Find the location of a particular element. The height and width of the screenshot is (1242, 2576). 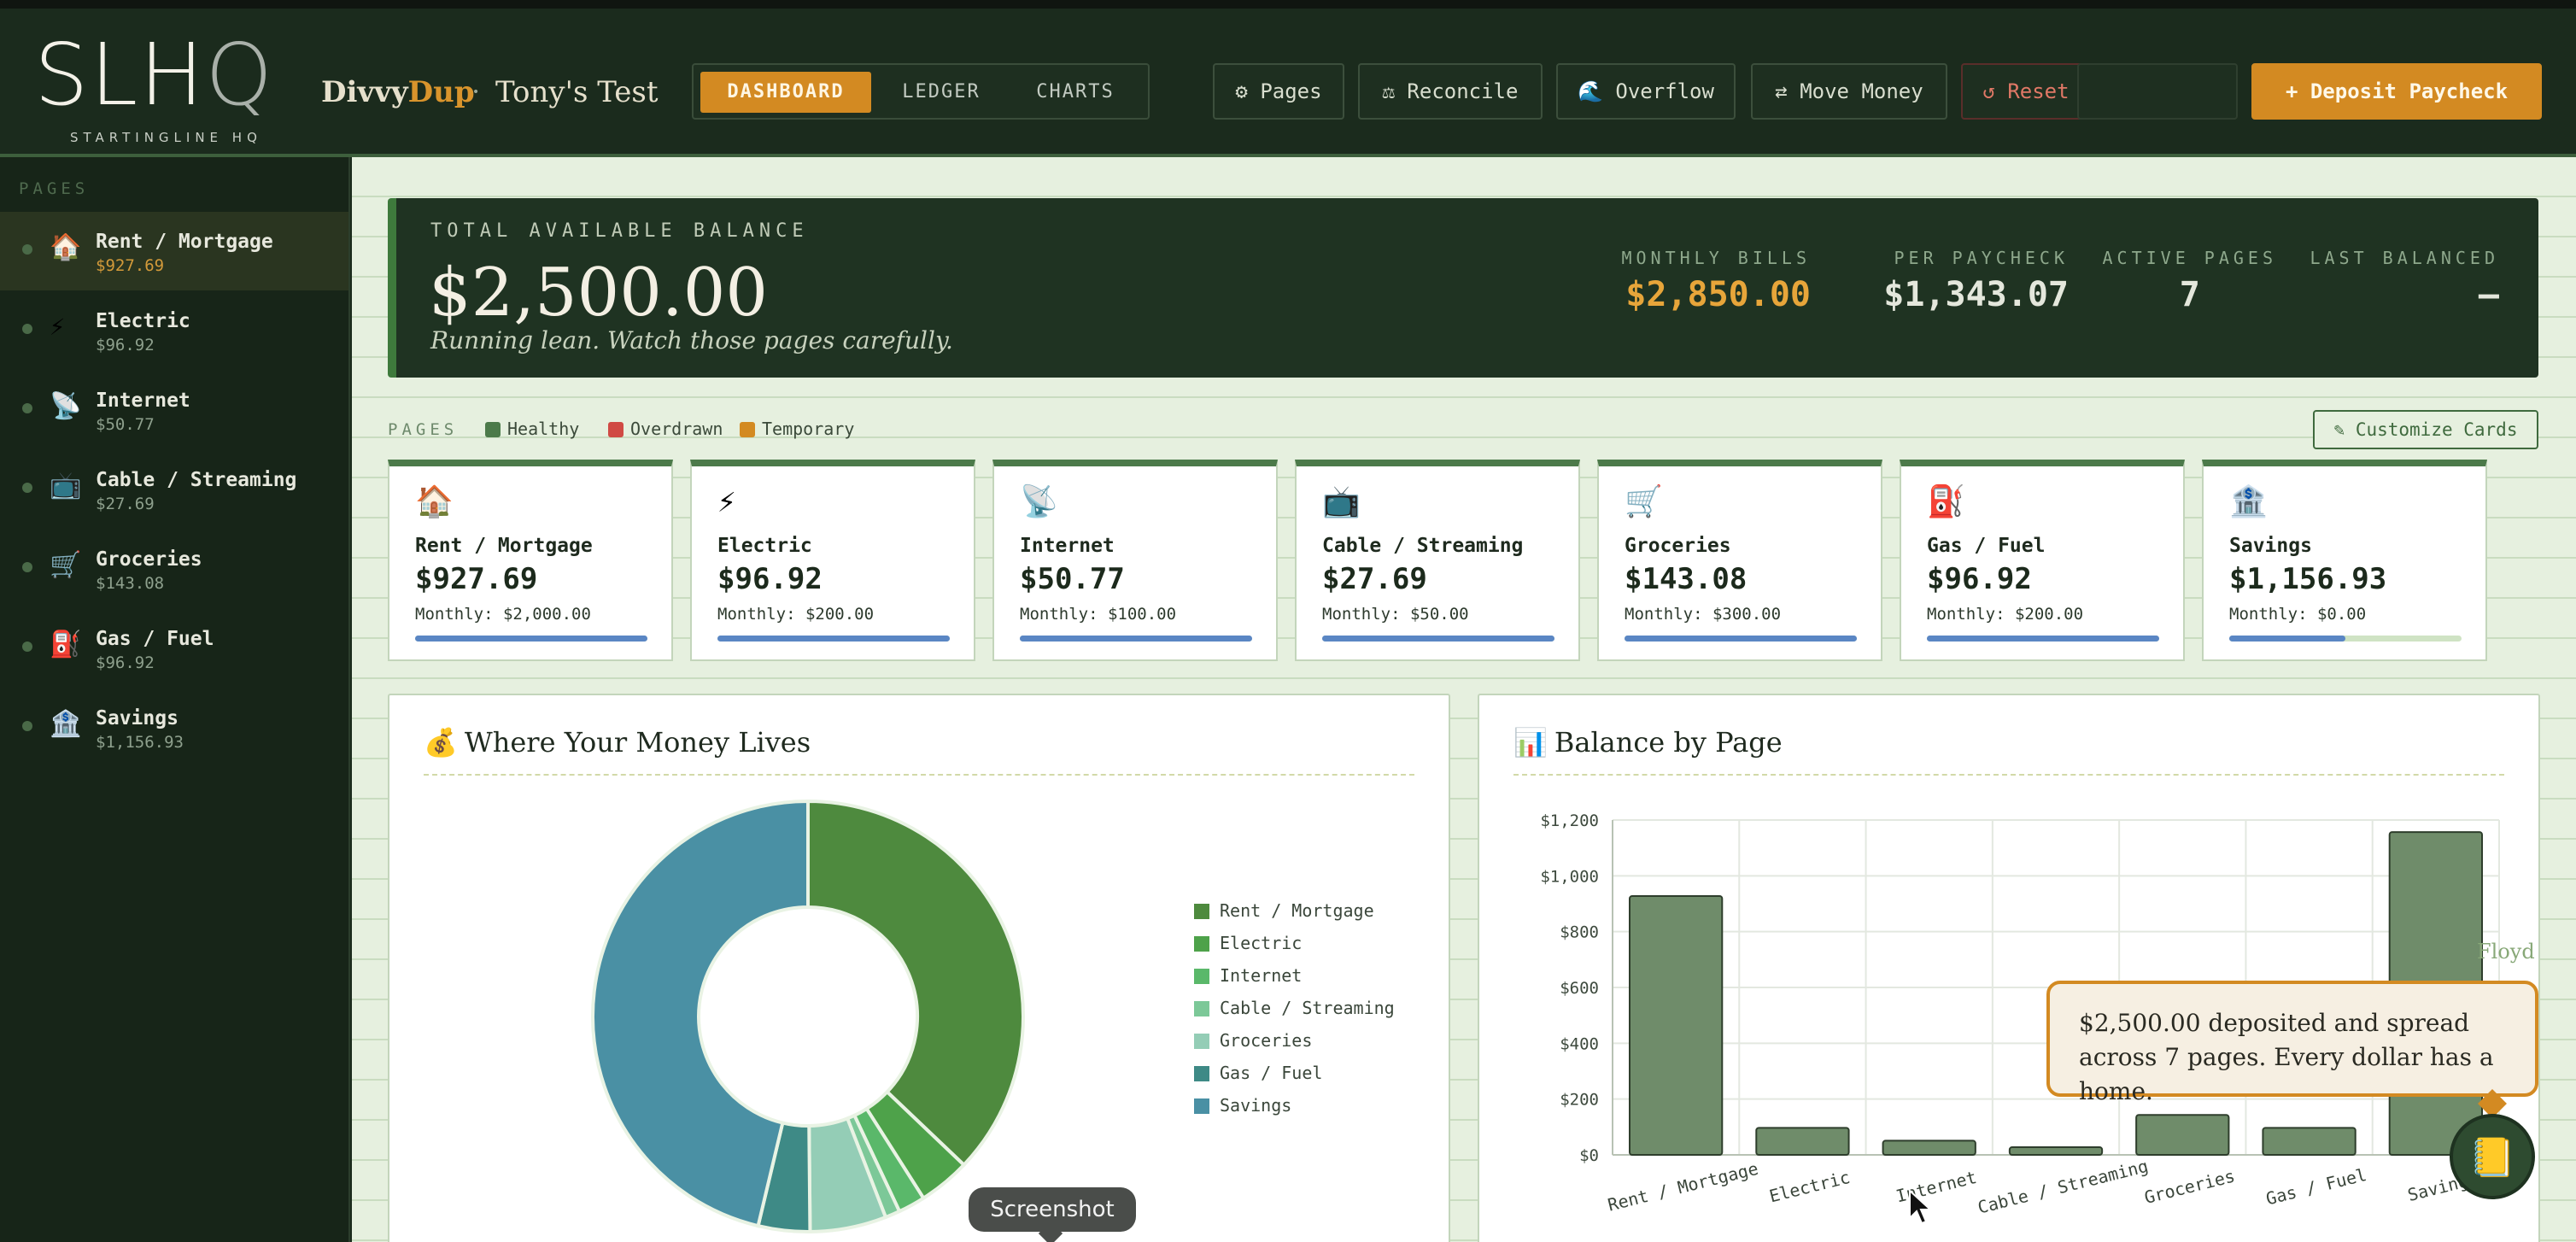

donut-legend-cable-streaming: Cable / Streaming is located at coordinates (1294, 1014).